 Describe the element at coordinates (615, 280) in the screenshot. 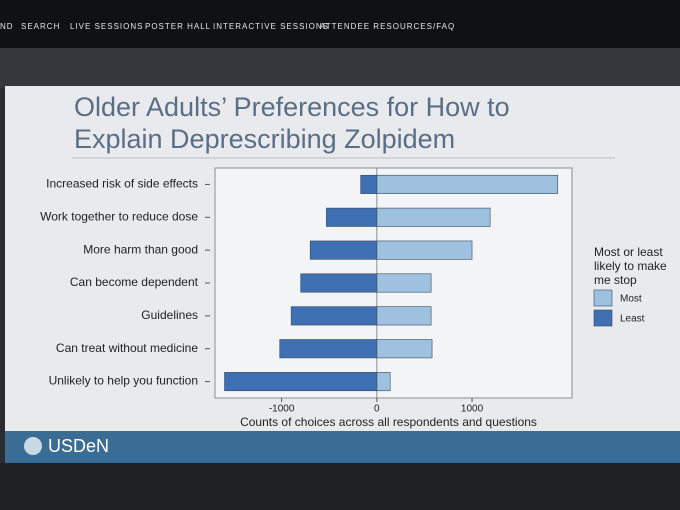

I see `legend-title: me stop` at that location.